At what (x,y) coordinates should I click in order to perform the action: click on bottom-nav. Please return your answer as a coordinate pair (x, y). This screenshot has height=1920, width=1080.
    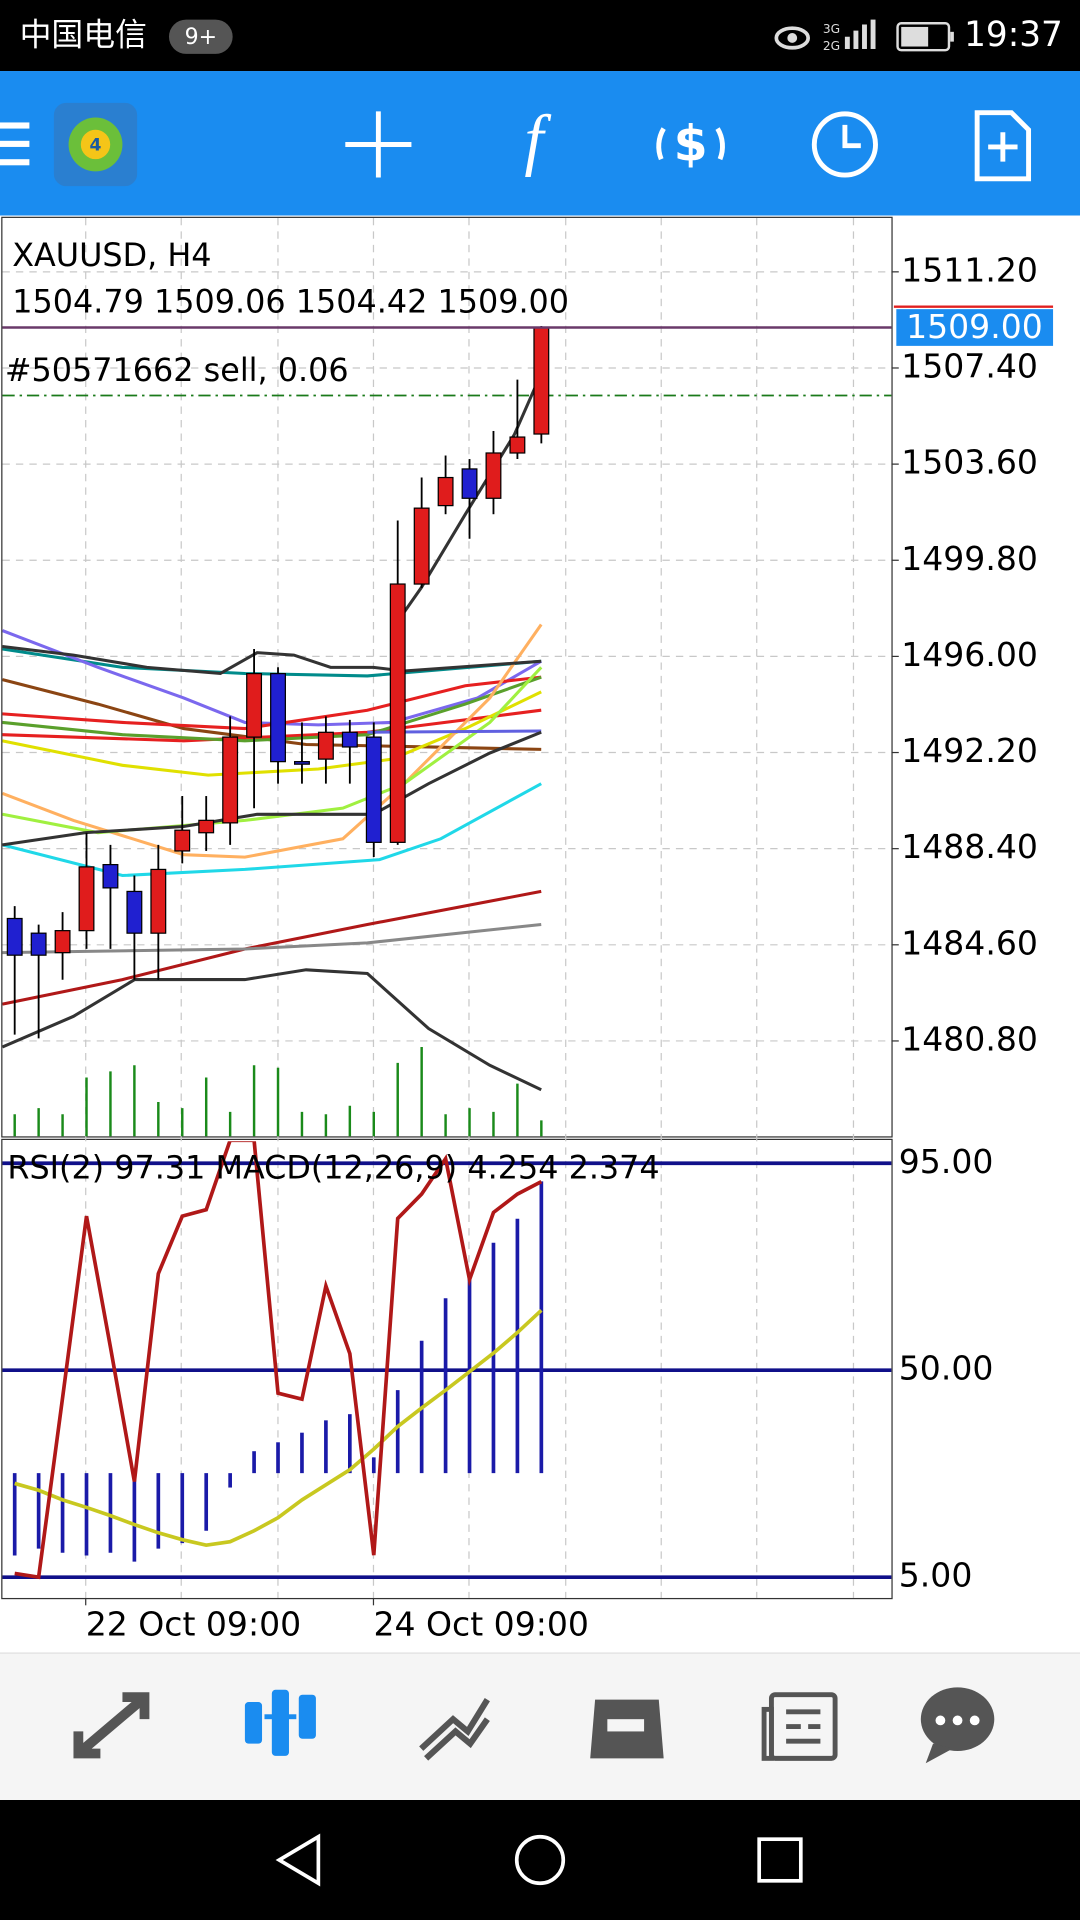
    Looking at the image, I should click on (540, 1726).